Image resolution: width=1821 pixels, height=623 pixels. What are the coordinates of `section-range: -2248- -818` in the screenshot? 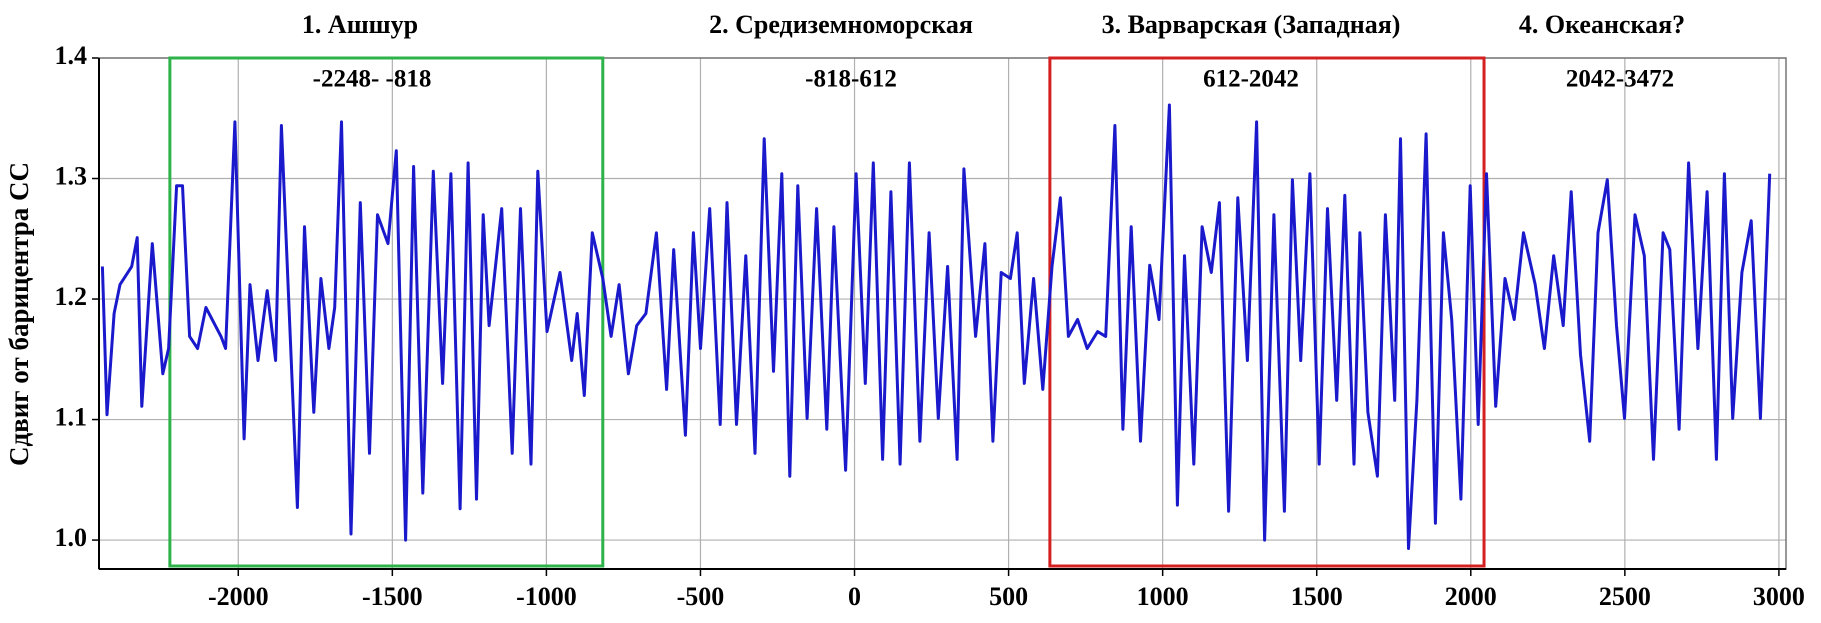 It's located at (372, 79).